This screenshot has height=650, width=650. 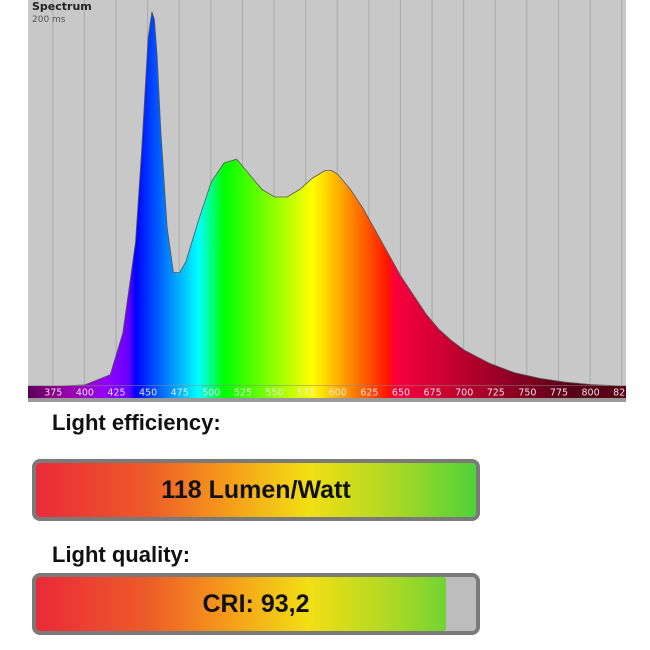 I want to click on x-tick-label: 775, so click(x=559, y=393).